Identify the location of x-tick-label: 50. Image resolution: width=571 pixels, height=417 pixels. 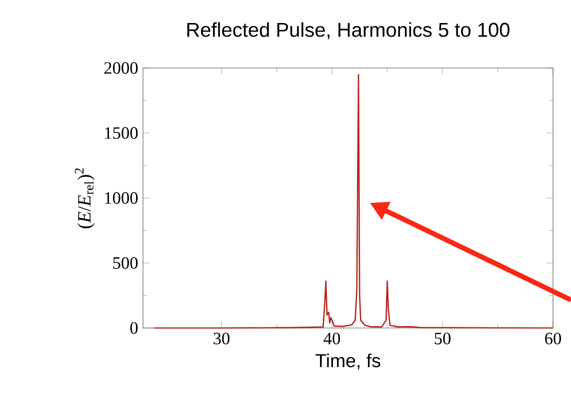
(442, 338).